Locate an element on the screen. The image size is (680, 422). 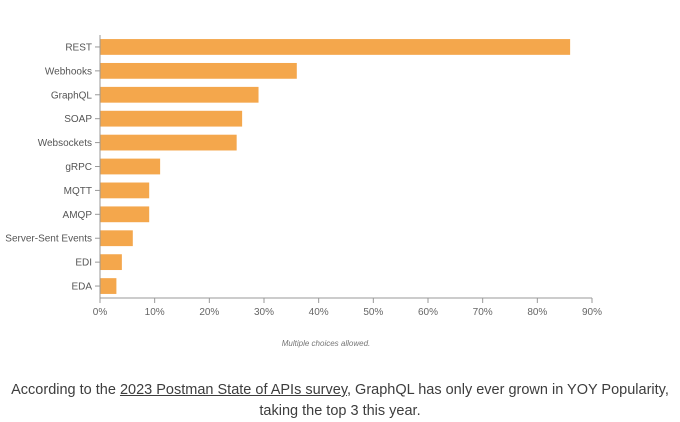
category-label: Websockets is located at coordinates (65, 143).